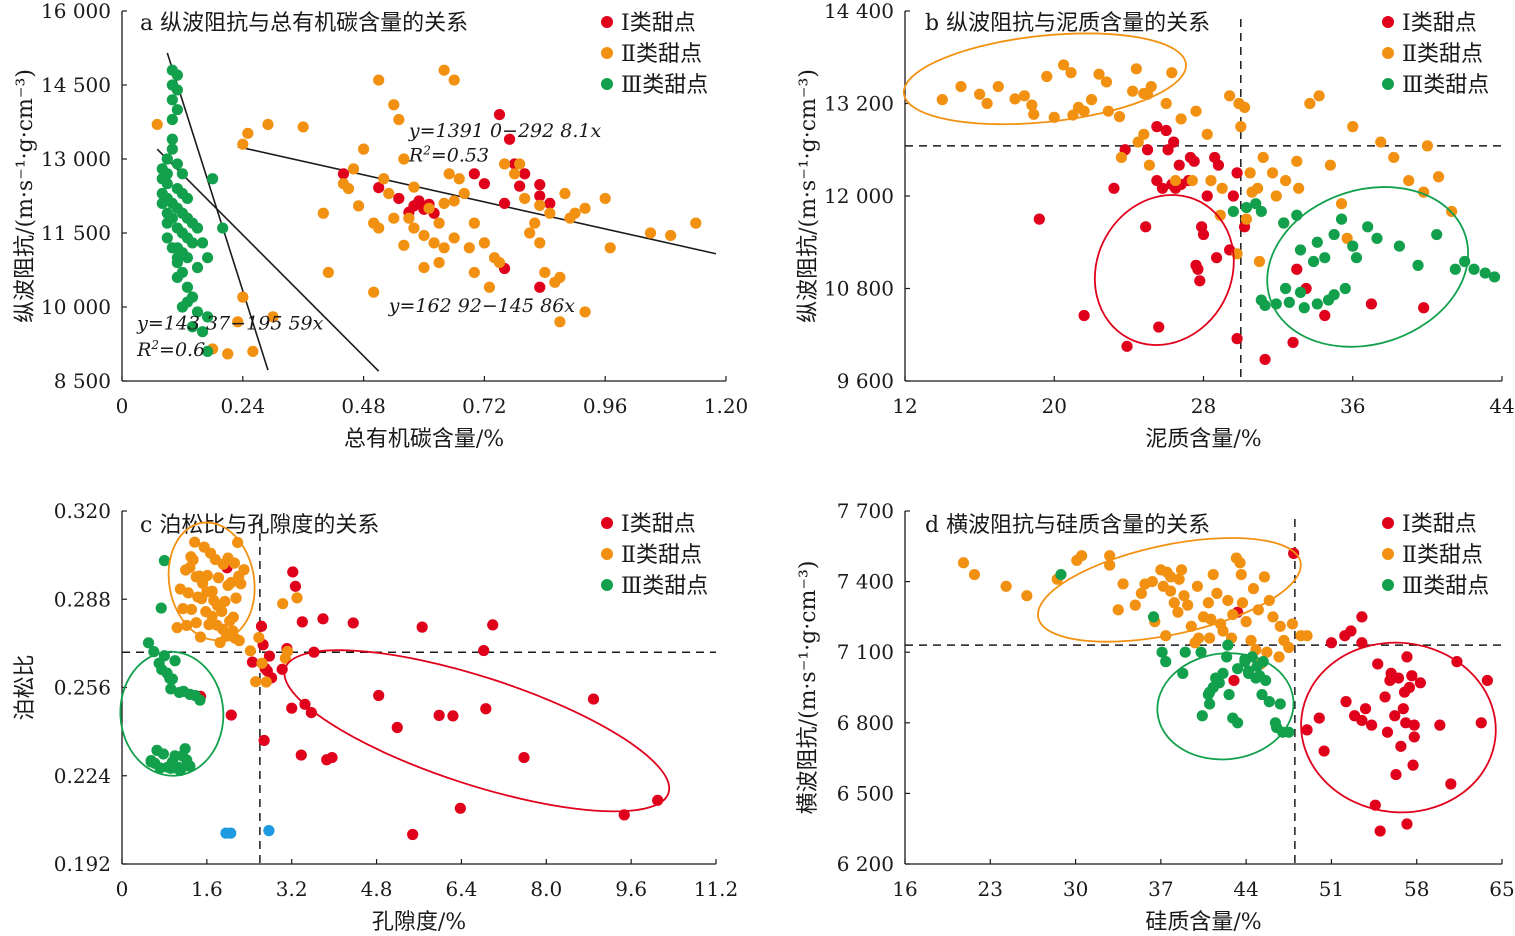 This screenshot has height=936, width=1515. I want to click on x-tick-label: 51, so click(1331, 889).